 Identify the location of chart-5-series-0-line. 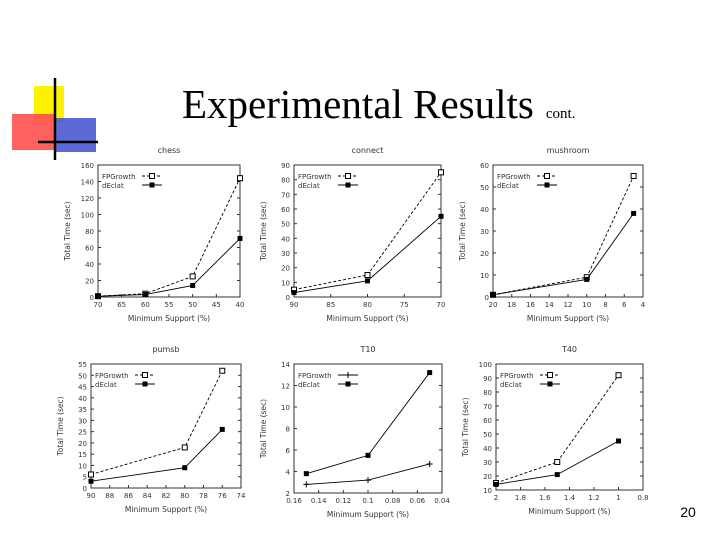
(557, 429).